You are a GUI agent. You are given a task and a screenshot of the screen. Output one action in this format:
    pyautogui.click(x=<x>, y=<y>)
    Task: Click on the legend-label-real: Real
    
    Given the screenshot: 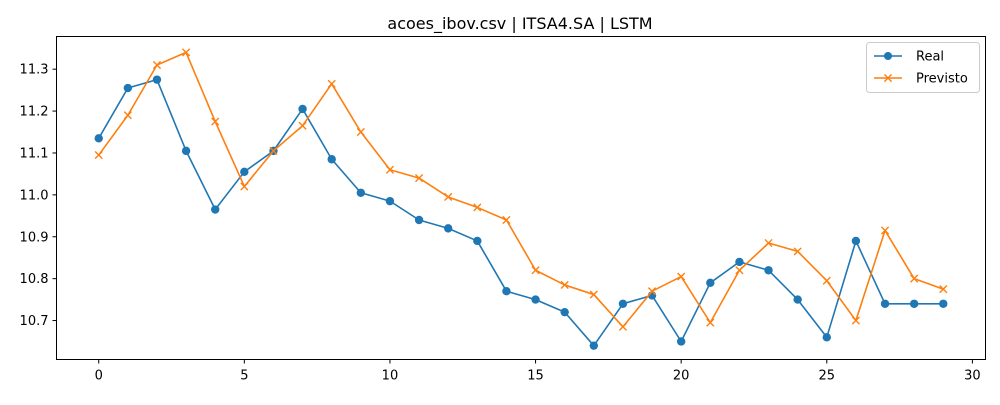 What is the action you would take?
    pyautogui.click(x=930, y=57)
    